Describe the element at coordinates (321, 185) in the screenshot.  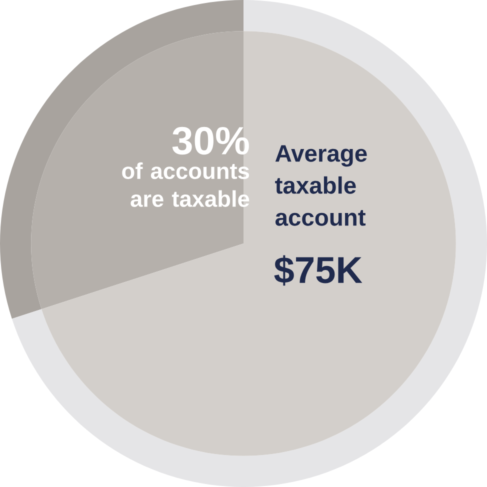
I see `text: Average taxable account` at that location.